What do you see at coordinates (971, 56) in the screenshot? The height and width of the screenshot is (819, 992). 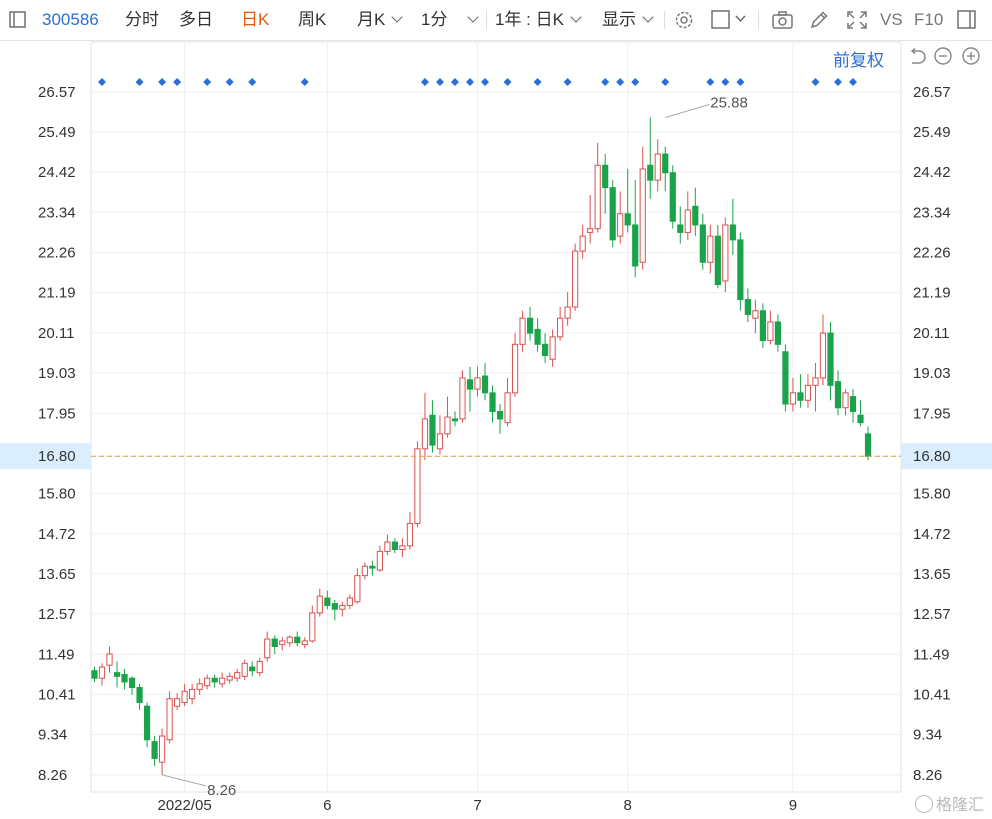 I see `zoom-in-icon` at bounding box center [971, 56].